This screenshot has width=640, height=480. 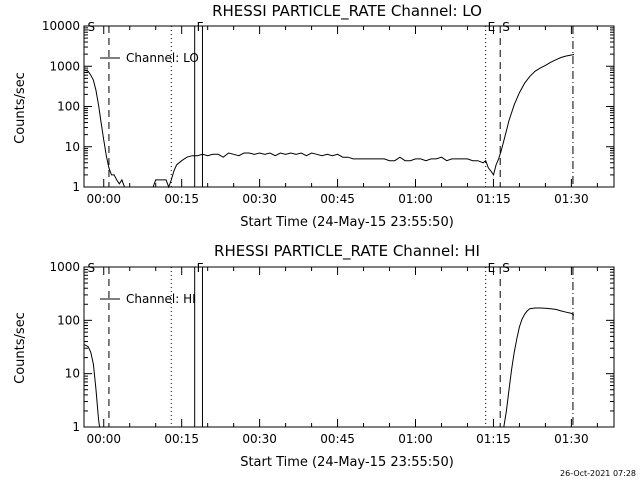 What do you see at coordinates (161, 299) in the screenshot?
I see `legend-label: Channel: HI` at bounding box center [161, 299].